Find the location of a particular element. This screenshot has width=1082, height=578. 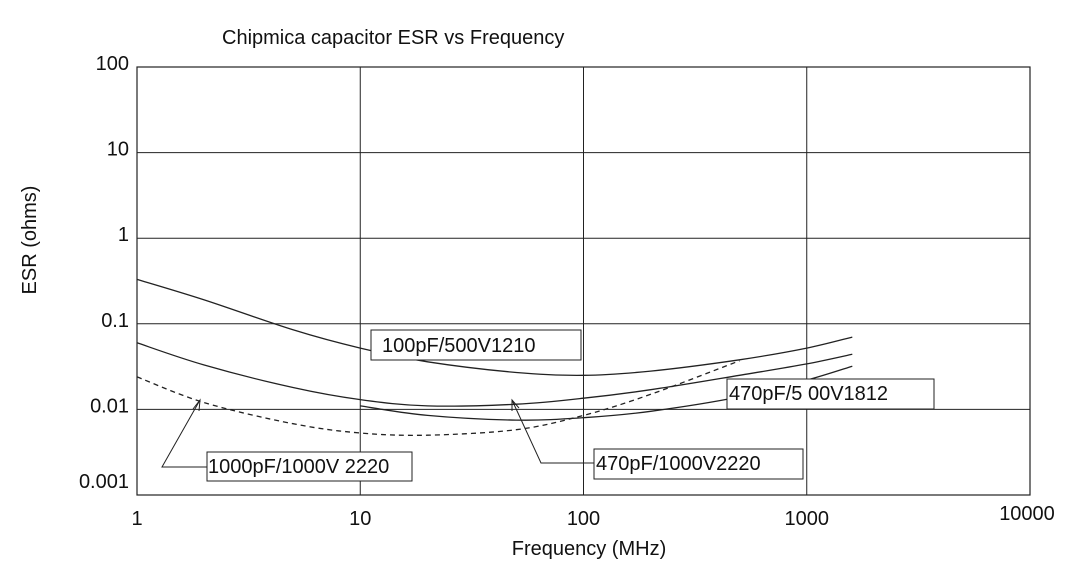

leader-1000pf-arrowhead is located at coordinates (196, 405).